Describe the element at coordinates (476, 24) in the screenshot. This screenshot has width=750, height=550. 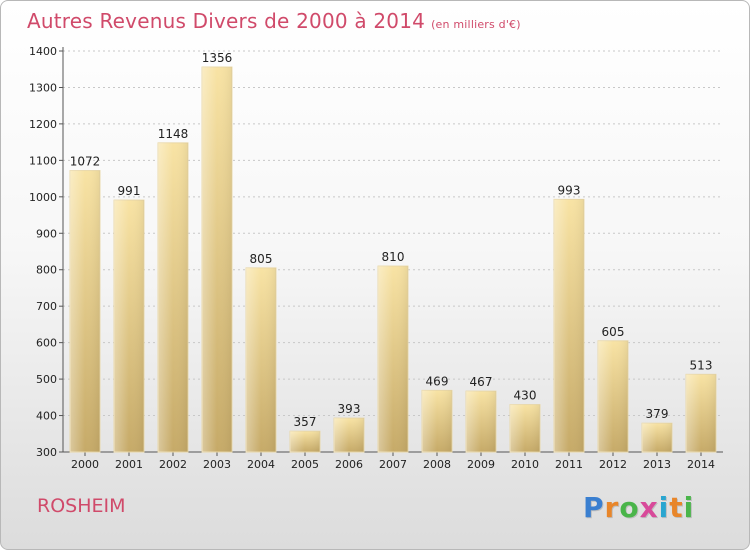
I see `chart-subtitle: (en milliers d'€)` at that location.